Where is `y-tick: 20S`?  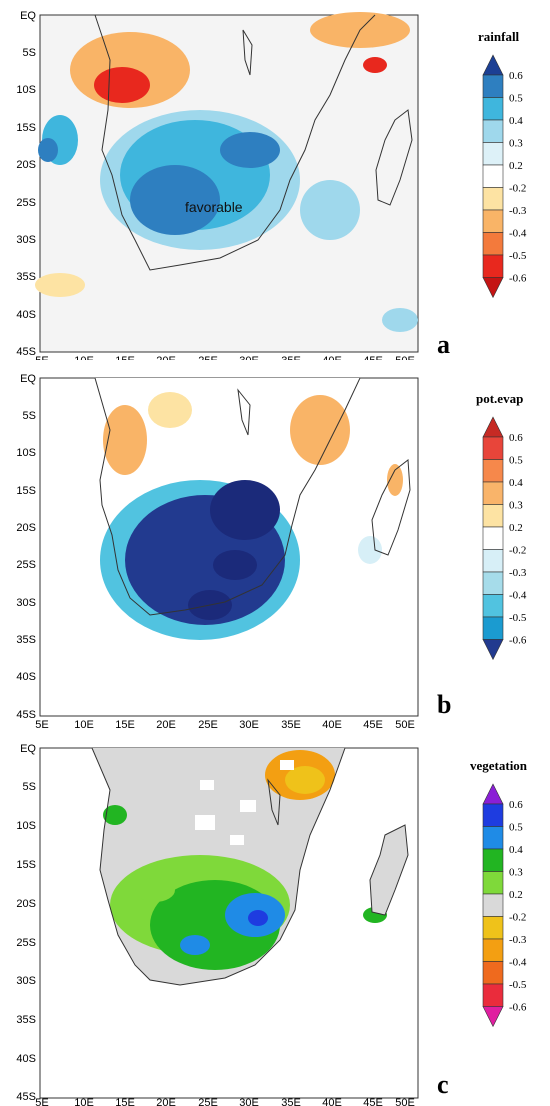
y-tick: 20S is located at coordinates (26, 528).